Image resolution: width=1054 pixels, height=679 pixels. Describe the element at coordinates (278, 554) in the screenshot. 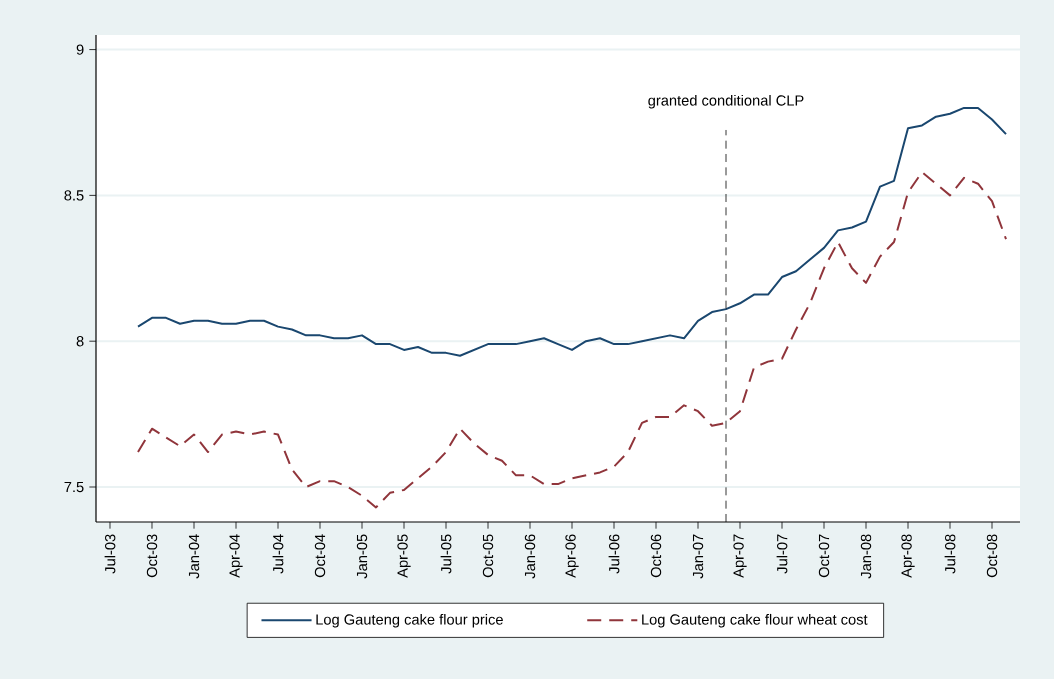

I see `x-tick-label: Jul-04` at that location.